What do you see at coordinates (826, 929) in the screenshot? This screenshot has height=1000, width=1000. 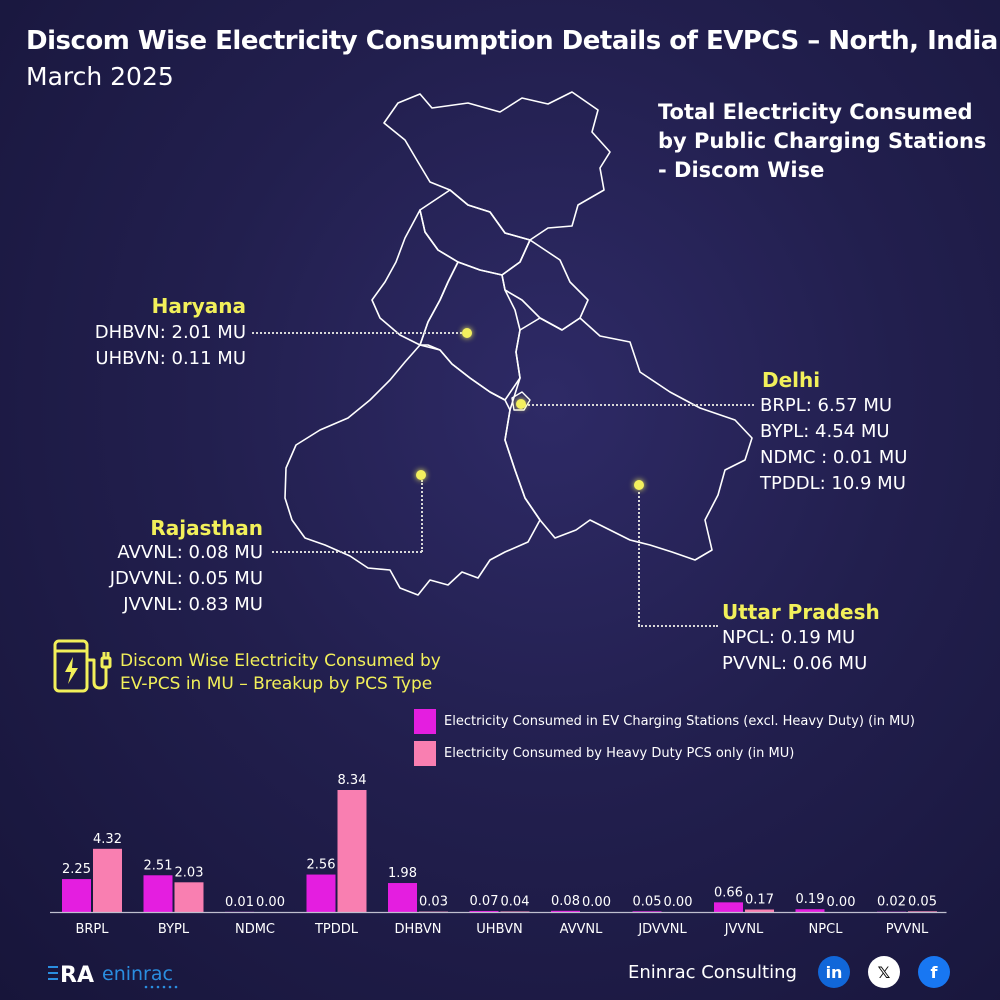 I see `tick-label: NPCL` at bounding box center [826, 929].